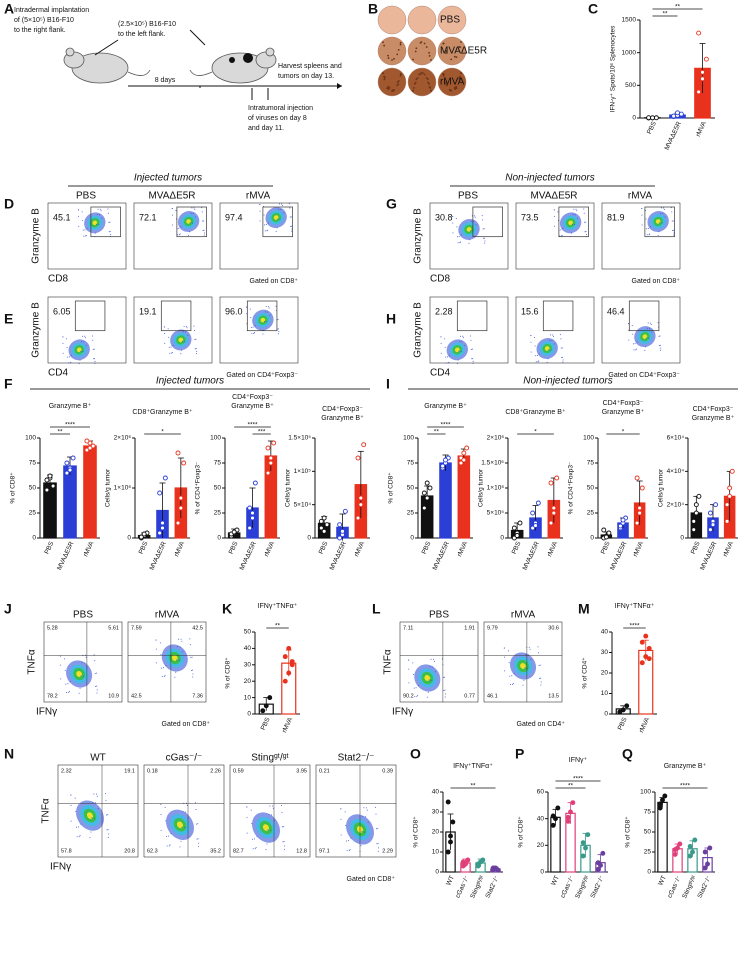 The width and height of the screenshot is (750, 963). Describe the element at coordinates (234, 217) in the screenshot. I see `label: 97.4` at that location.